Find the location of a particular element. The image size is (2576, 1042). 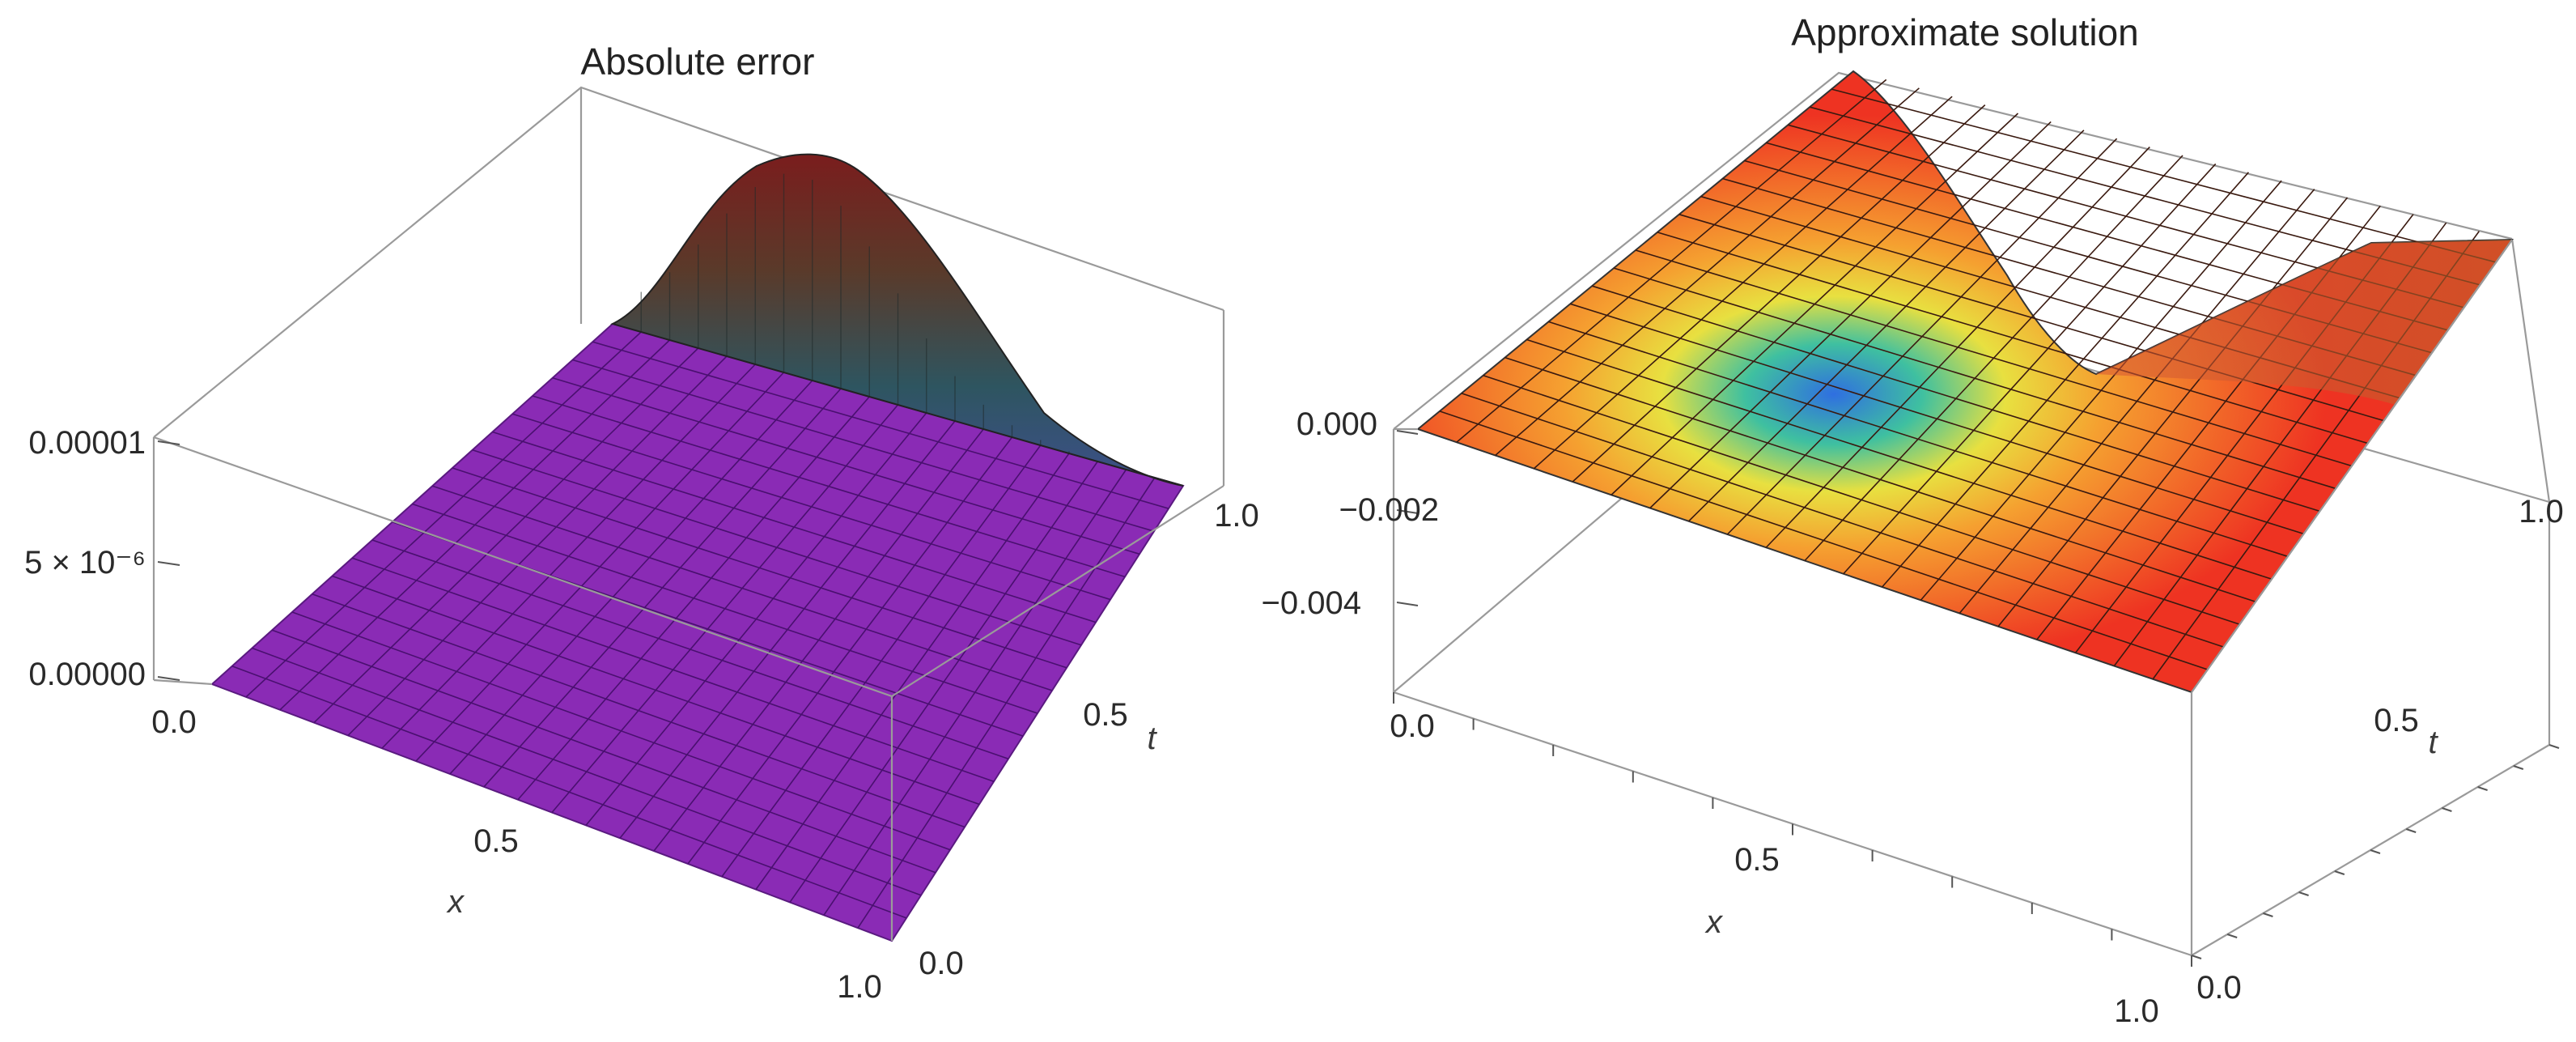

z-axis: 0.000 −0.002 −0.004 is located at coordinates (1350, 513).